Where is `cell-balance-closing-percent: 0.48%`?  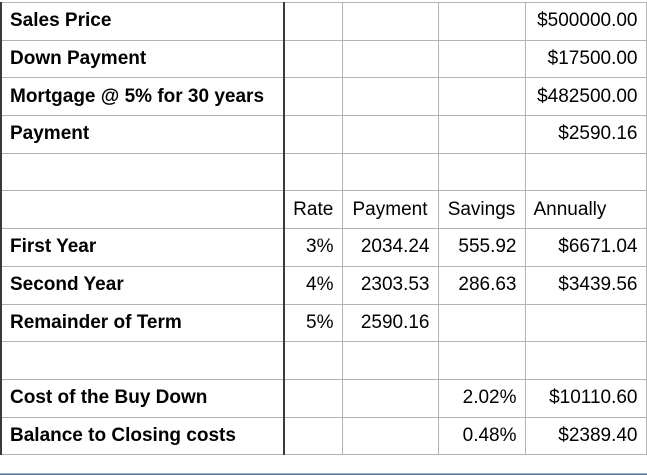 cell-balance-closing-percent: 0.48% is located at coordinates (481, 436).